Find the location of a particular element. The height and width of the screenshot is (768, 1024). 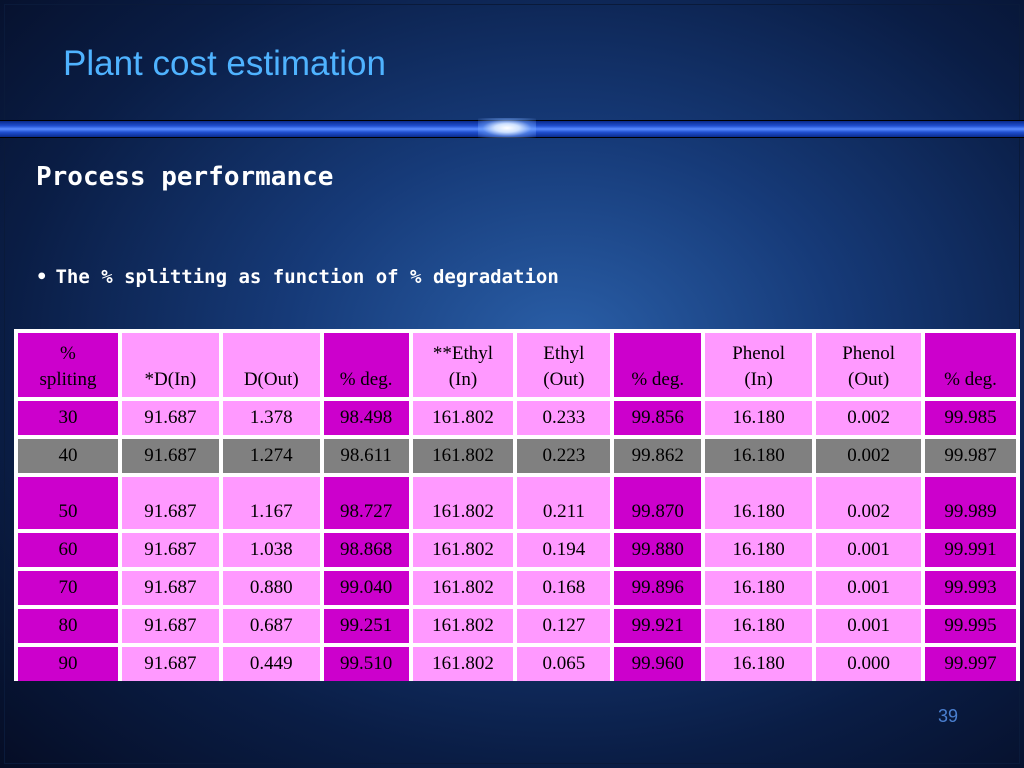

table-cell: 99.989 is located at coordinates (970, 503).